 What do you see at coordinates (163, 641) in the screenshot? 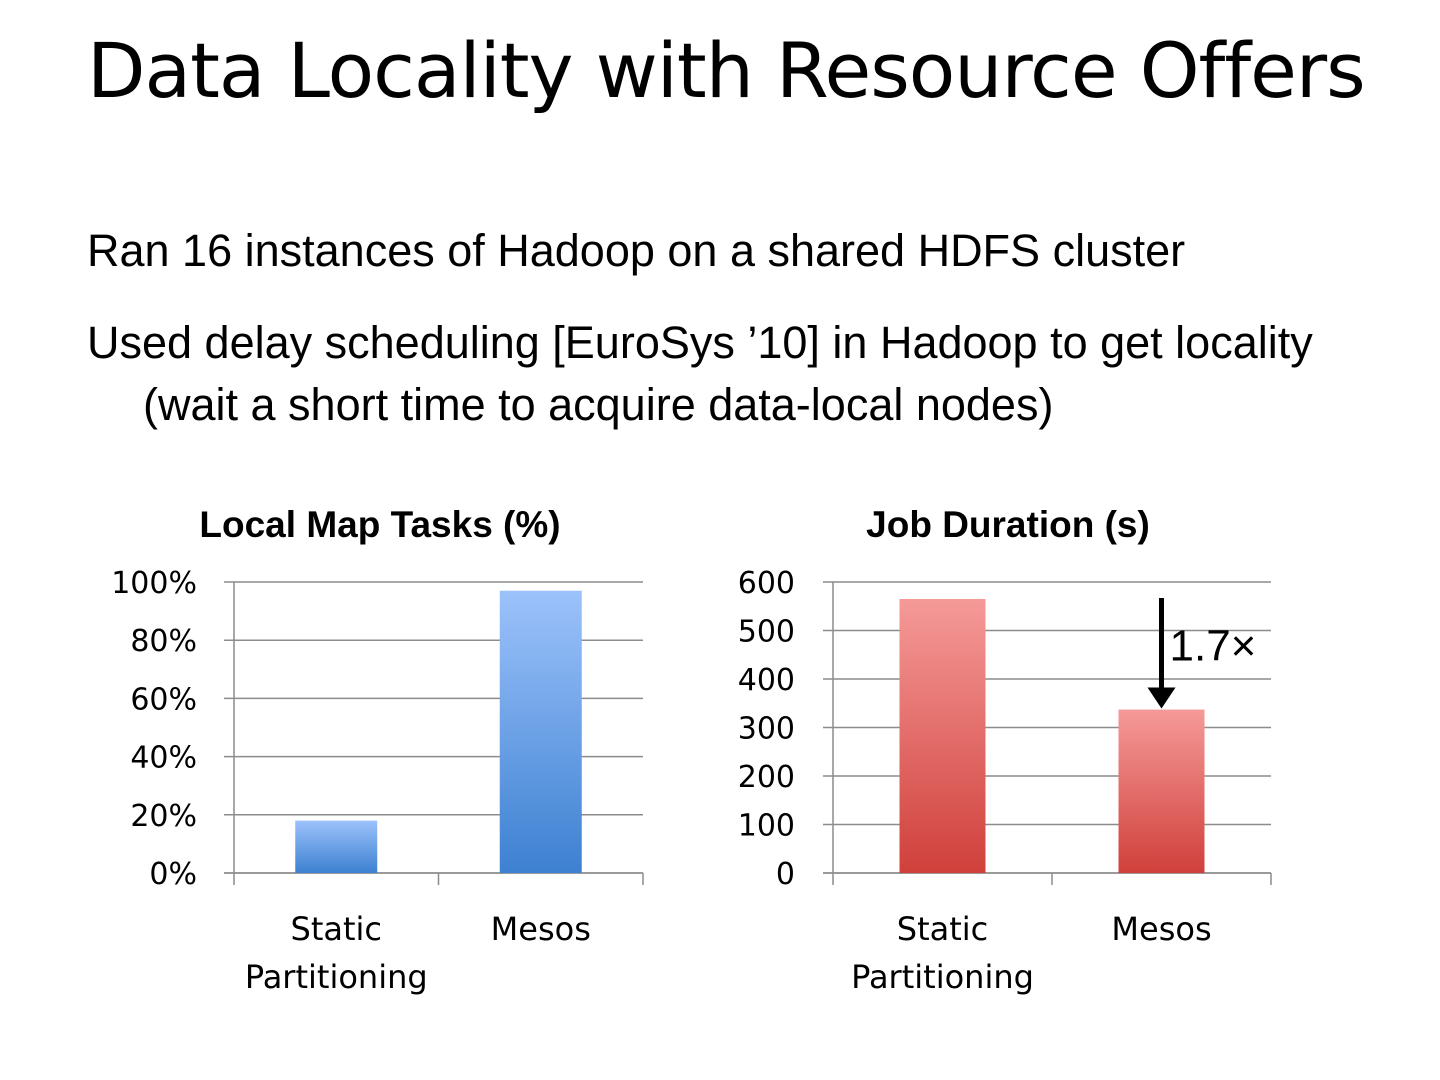
I see `y-tick-label: 80%` at bounding box center [163, 641].